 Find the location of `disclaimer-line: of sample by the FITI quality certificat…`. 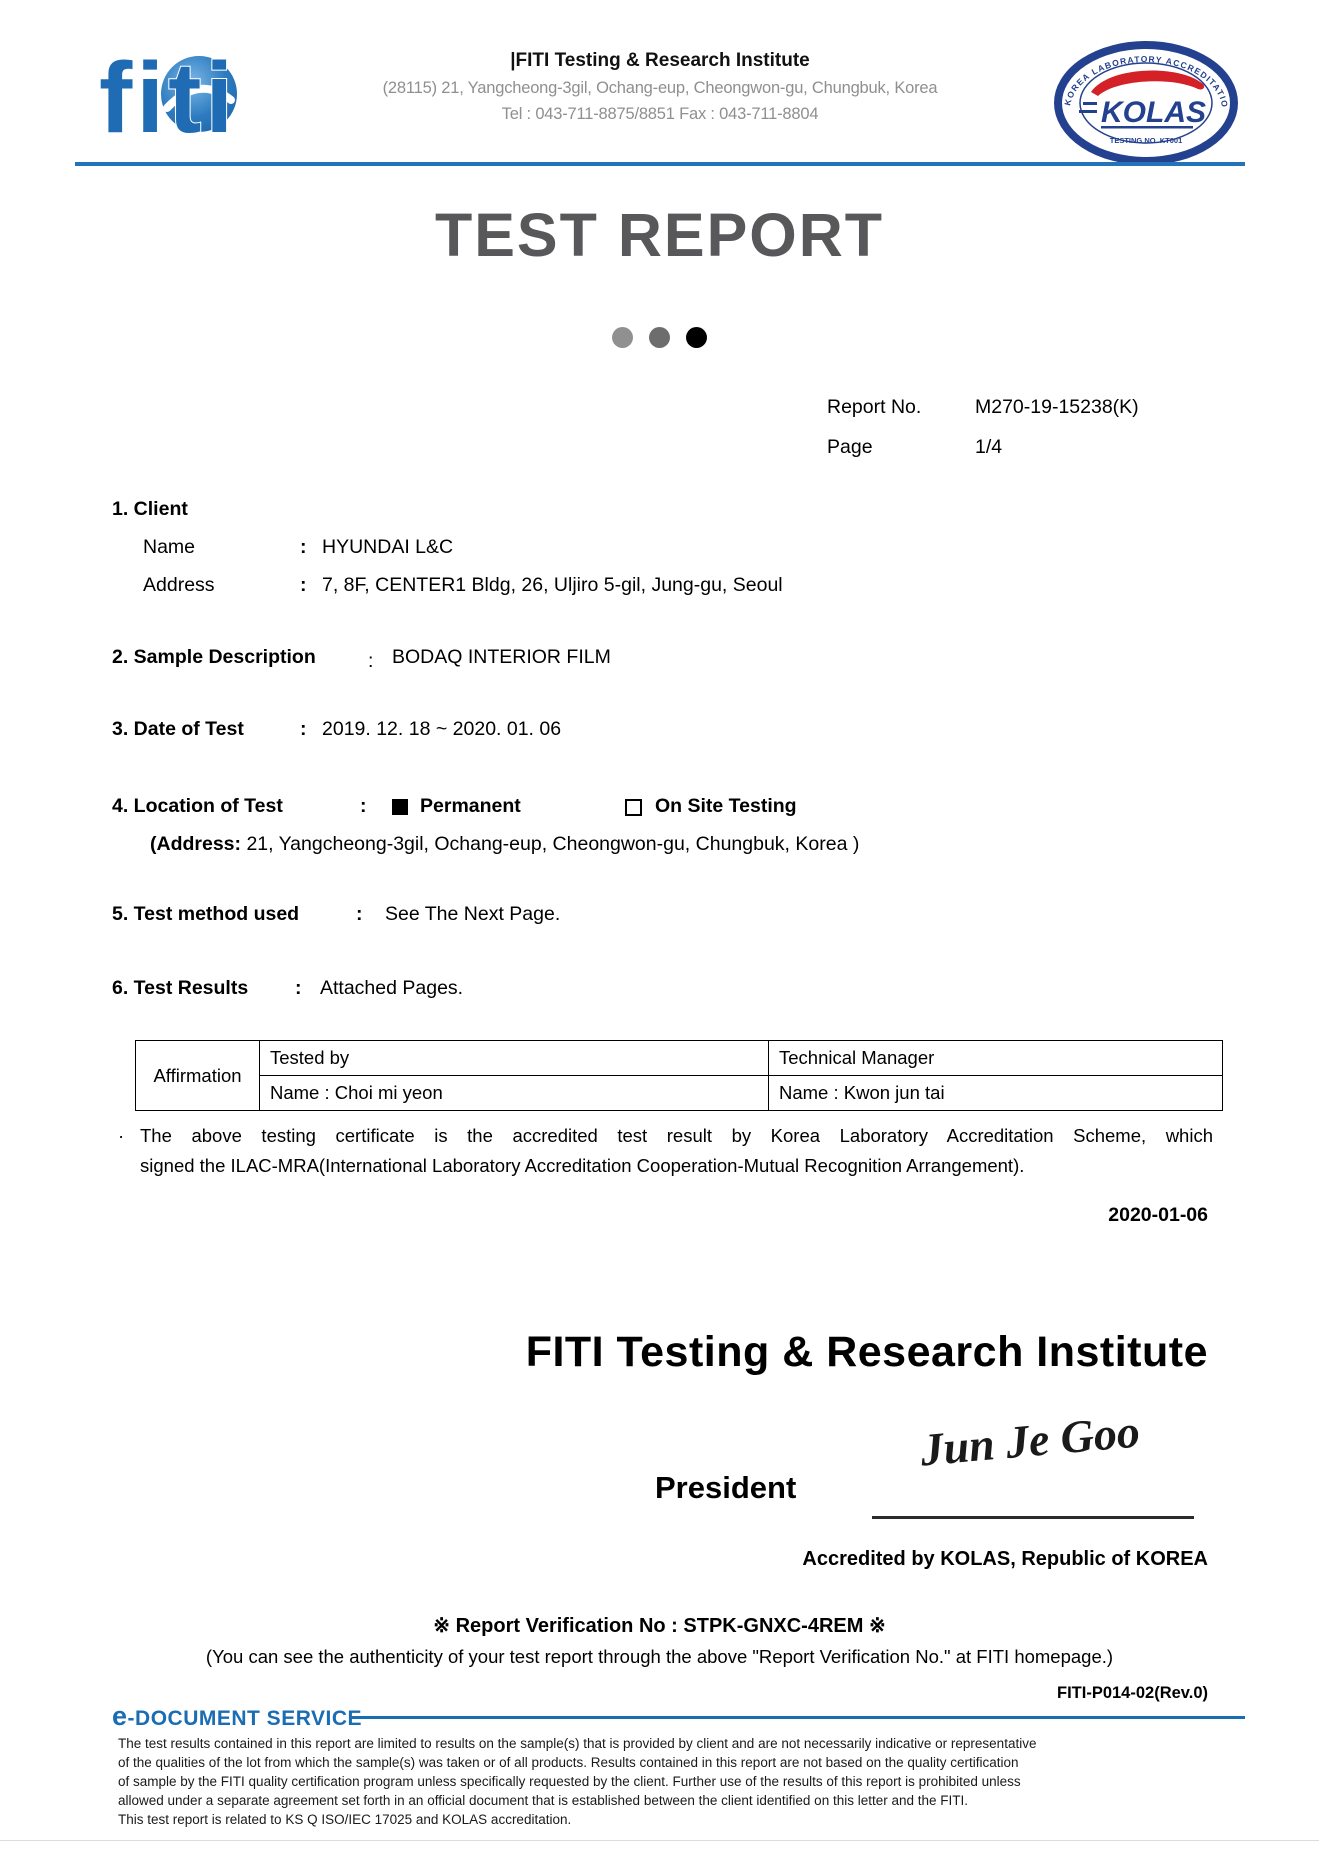

disclaimer-line: of sample by the FITI quality certificat… is located at coordinates (569, 1781).